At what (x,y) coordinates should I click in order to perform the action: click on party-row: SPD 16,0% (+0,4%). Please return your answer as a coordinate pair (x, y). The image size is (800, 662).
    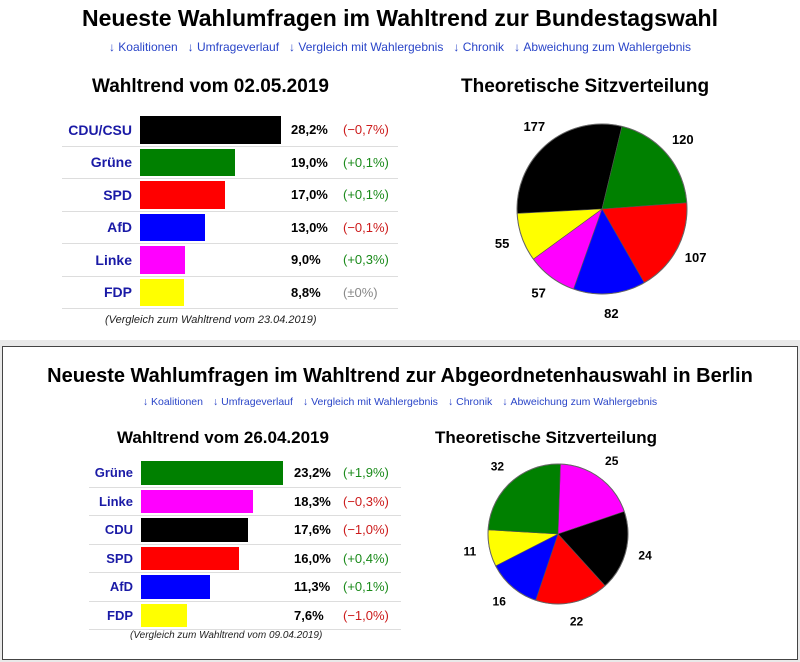
    Looking at the image, I should click on (245, 559).